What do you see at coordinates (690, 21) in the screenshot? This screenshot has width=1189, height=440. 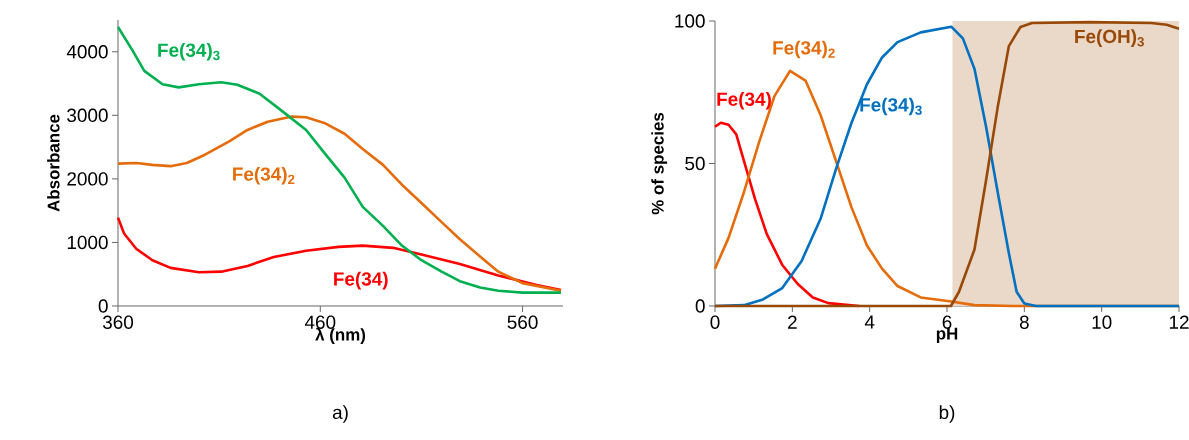 I see `y-tick-label: 100` at bounding box center [690, 21].